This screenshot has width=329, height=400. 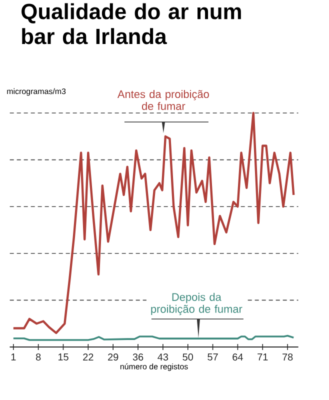 What do you see at coordinates (38, 357) in the screenshot?
I see `x-tick-label: 8` at bounding box center [38, 357].